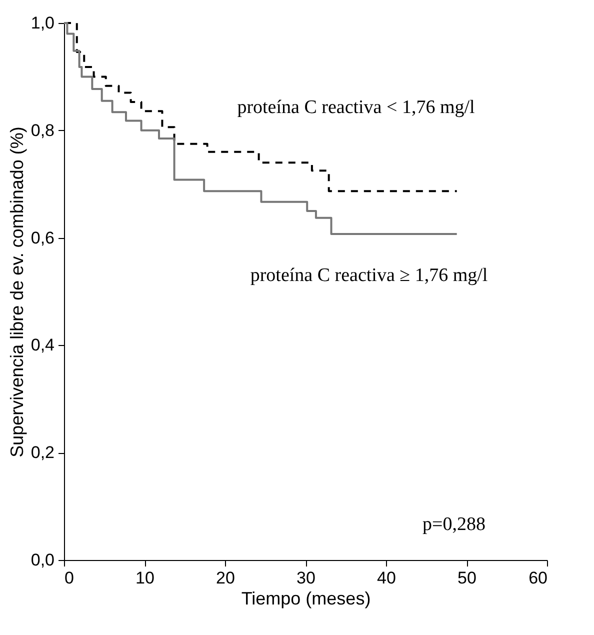  I want to click on y-tick-label: 0,6, so click(42, 238).